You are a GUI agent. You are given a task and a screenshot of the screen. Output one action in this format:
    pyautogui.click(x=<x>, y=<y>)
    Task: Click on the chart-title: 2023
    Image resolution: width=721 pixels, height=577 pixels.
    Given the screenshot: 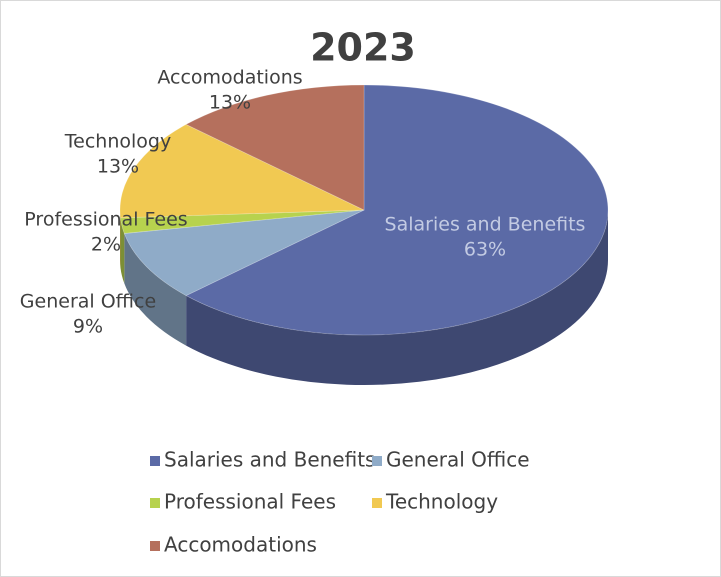 What is the action you would take?
    pyautogui.click(x=363, y=48)
    